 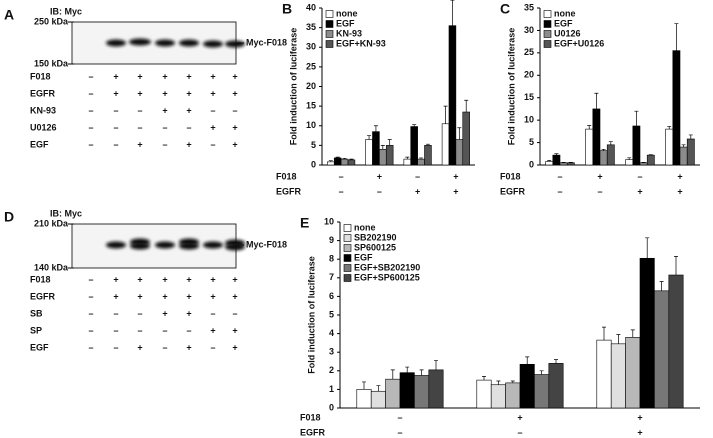 I want to click on antibody-label: IB: Myc, so click(x=66, y=213).